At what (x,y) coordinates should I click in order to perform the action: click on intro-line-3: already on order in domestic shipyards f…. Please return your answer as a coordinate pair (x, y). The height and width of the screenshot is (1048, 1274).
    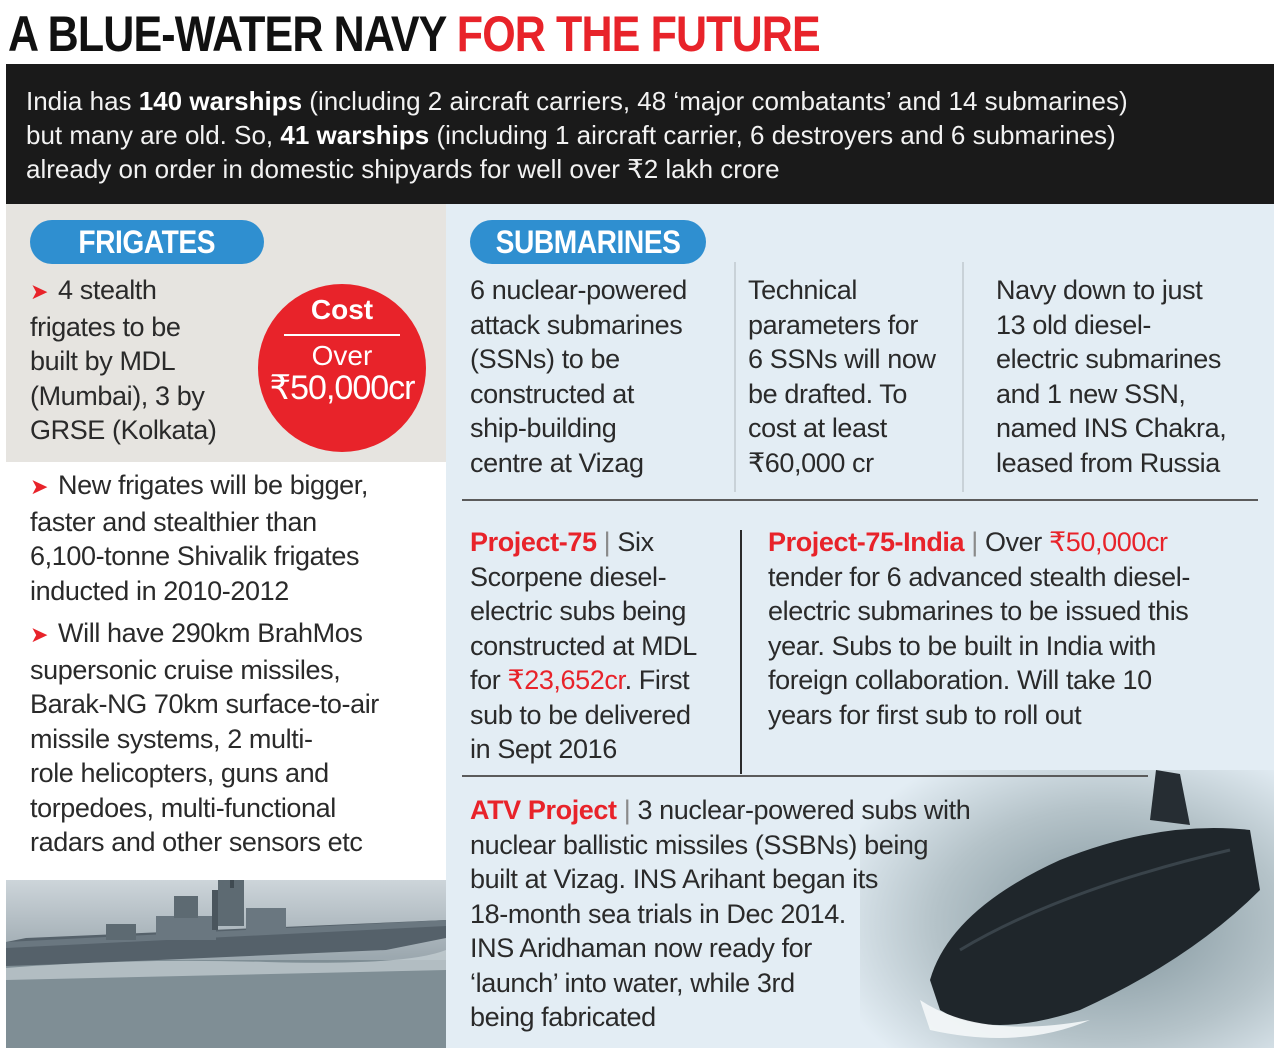
    Looking at the image, I should click on (403, 169).